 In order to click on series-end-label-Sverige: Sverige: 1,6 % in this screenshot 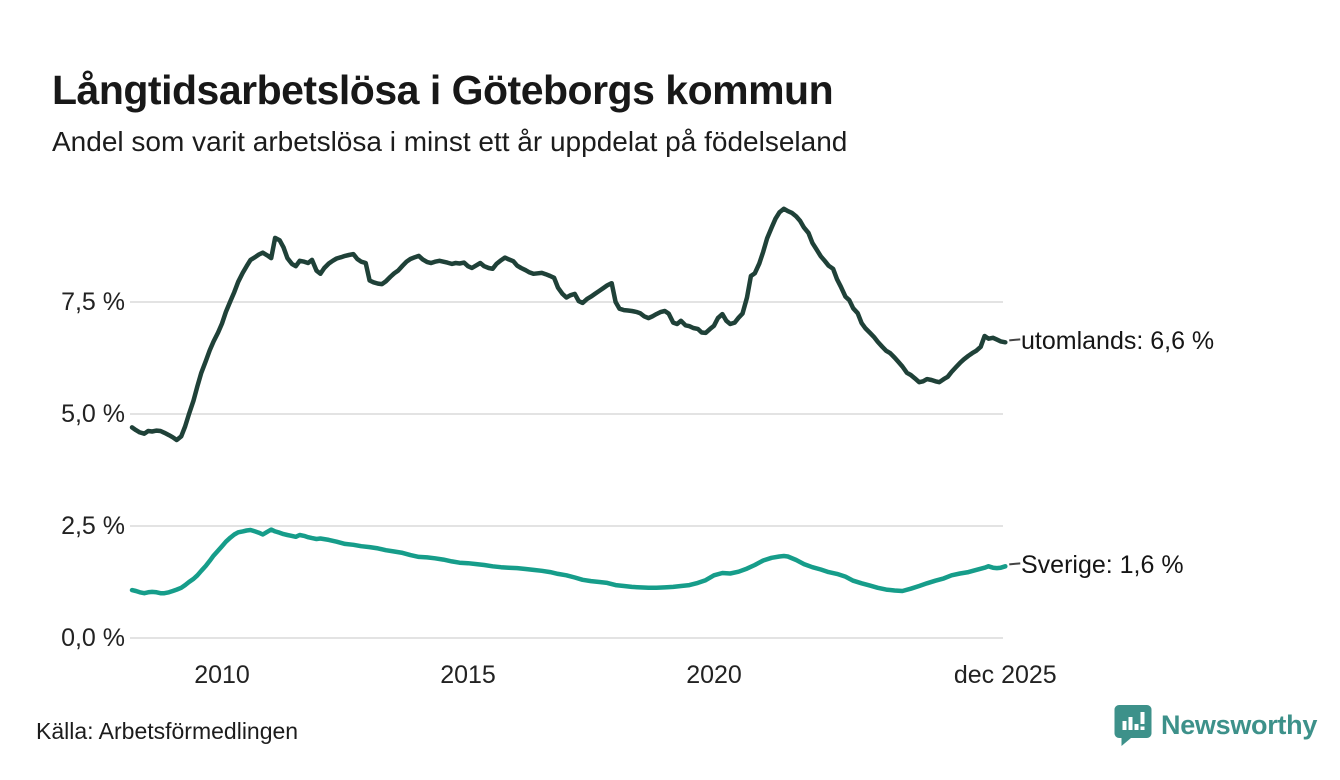, I will do `click(1102, 565)`.